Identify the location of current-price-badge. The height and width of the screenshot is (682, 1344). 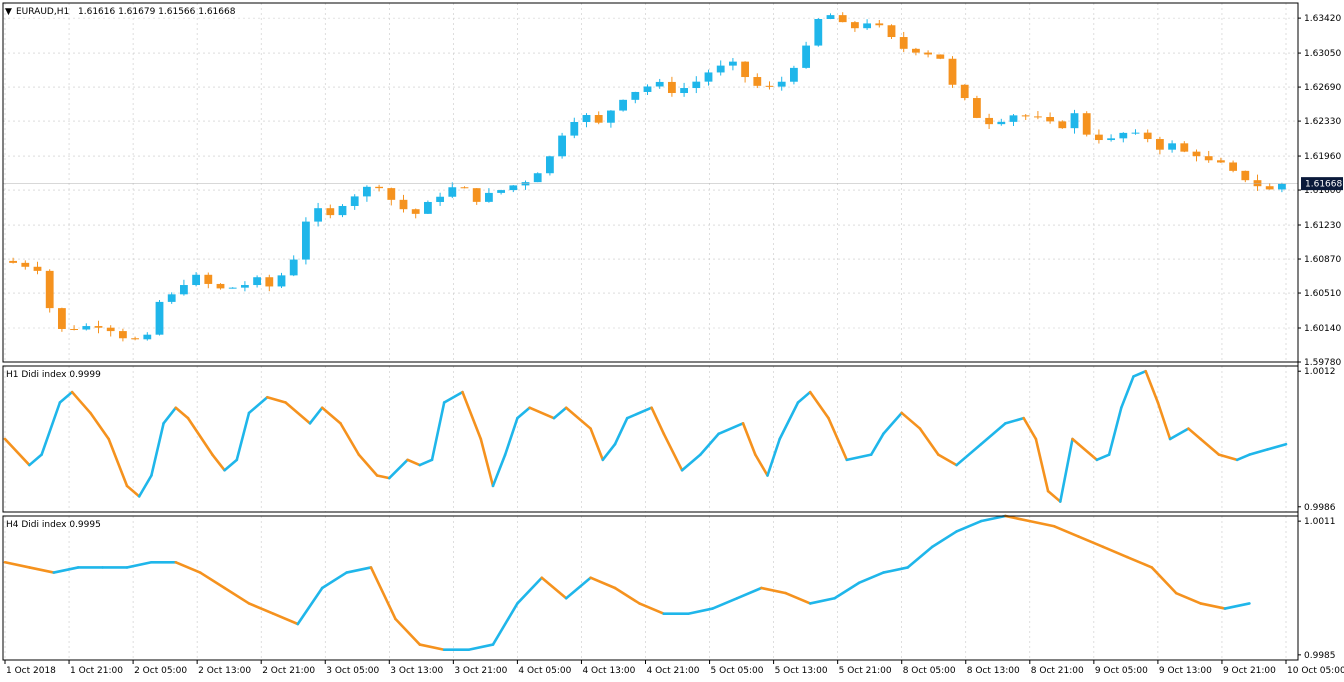
(1322, 184).